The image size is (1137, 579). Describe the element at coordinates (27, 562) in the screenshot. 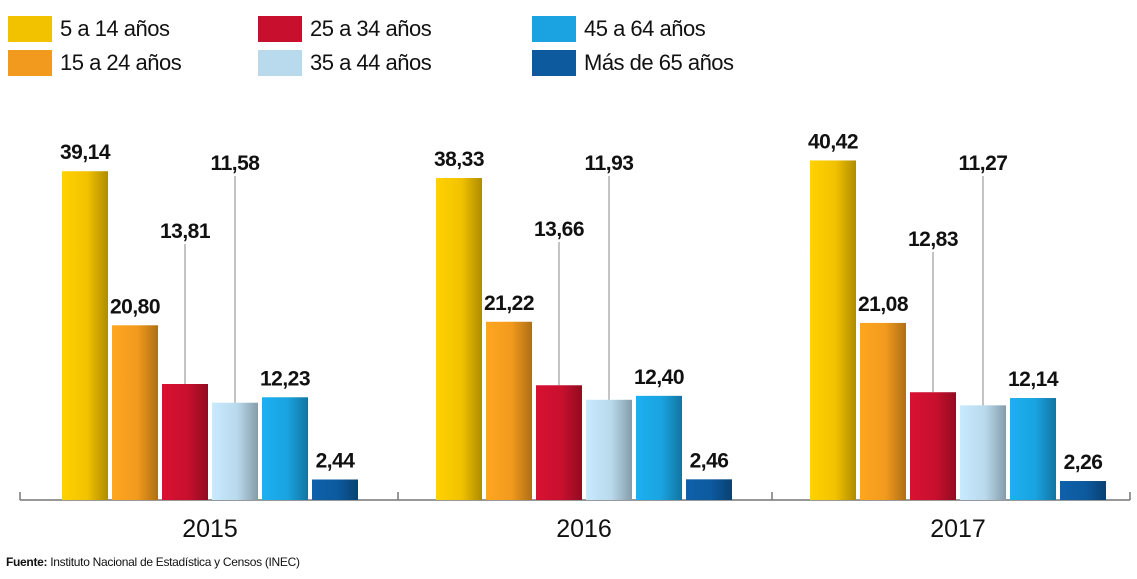

I see `source-label: Fuente:` at that location.